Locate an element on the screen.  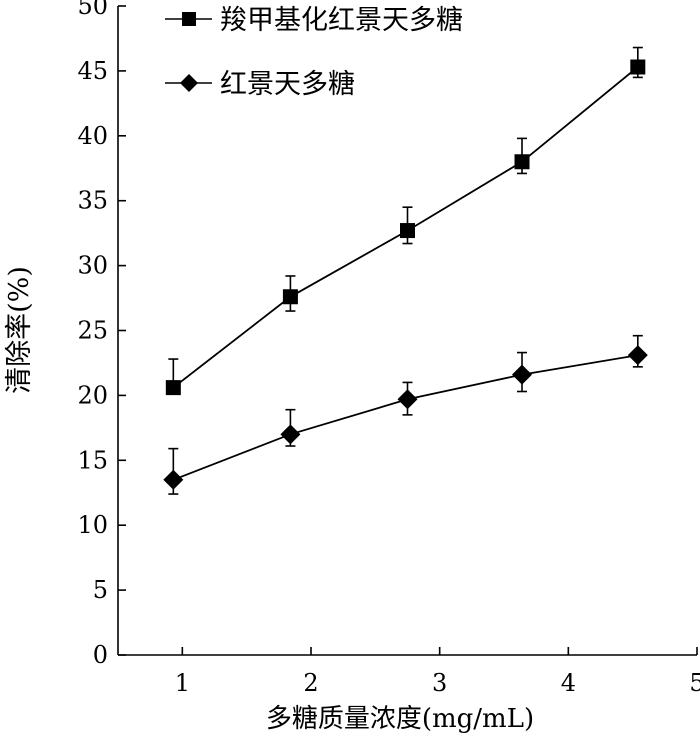
x-tick-label: 3 is located at coordinates (439, 683).